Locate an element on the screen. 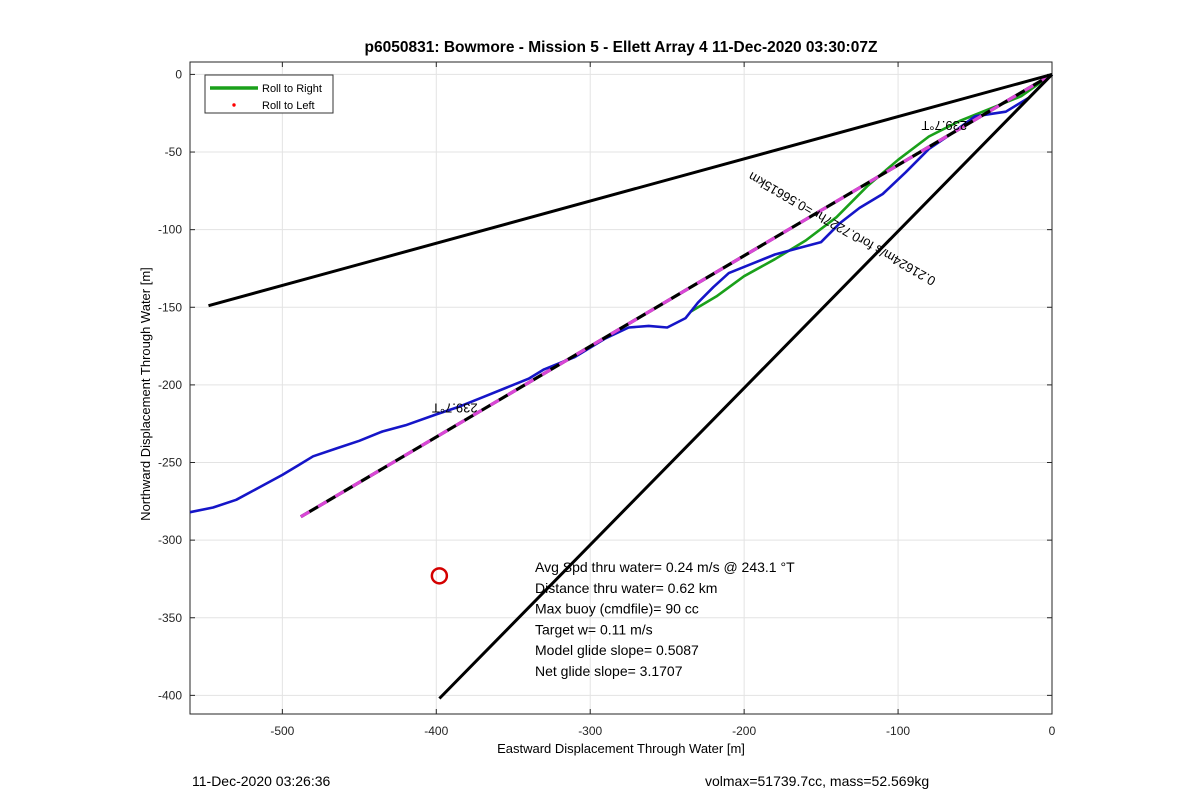  legend-box is located at coordinates (269, 94).